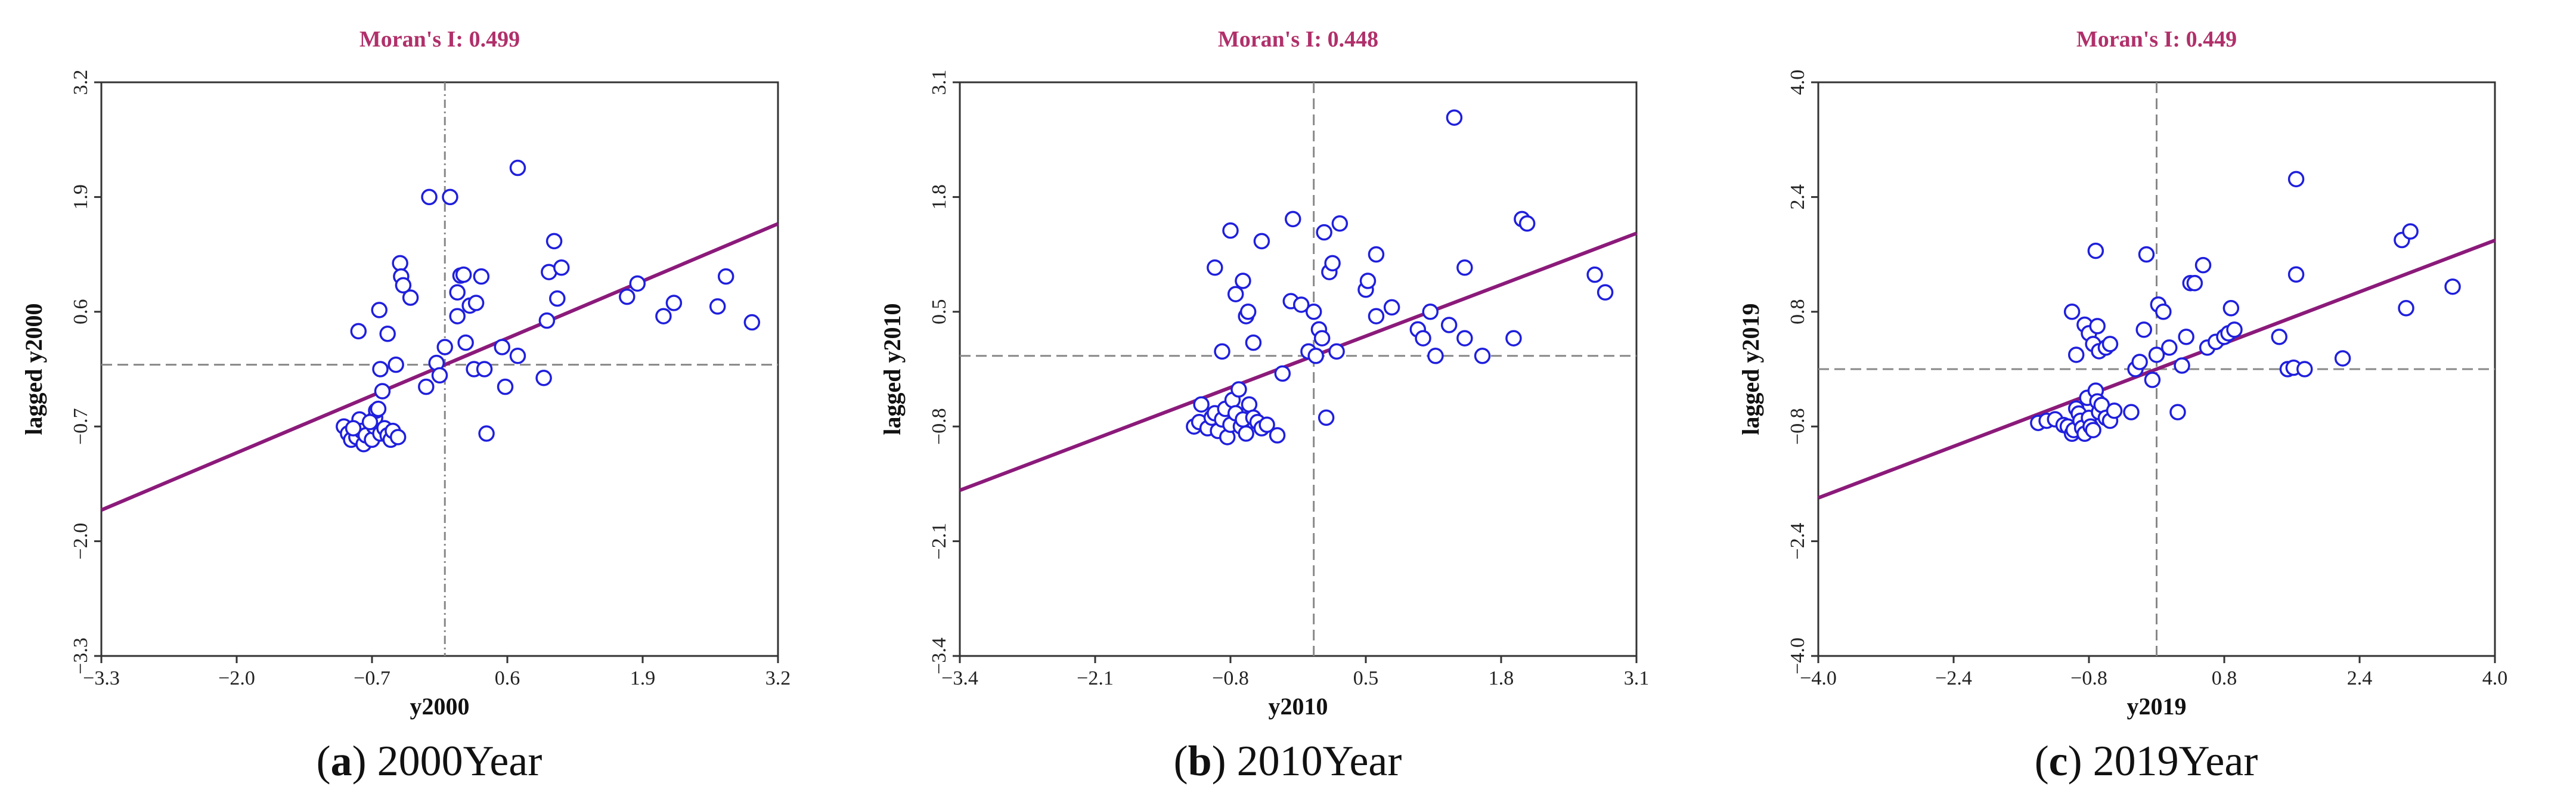  I want to click on x-tick-label: 0.8, so click(2224, 678).